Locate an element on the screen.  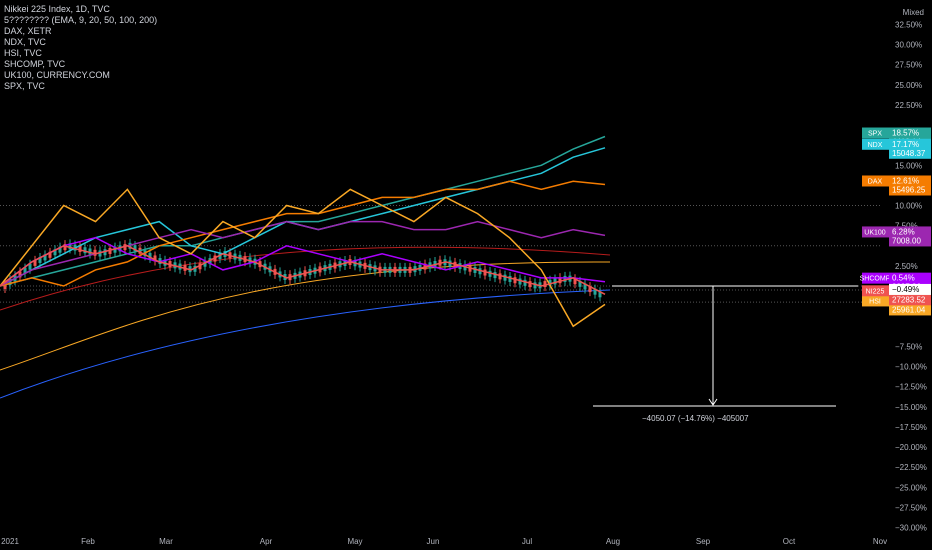
y-tick-label: −17.50% is located at coordinates (911, 427).